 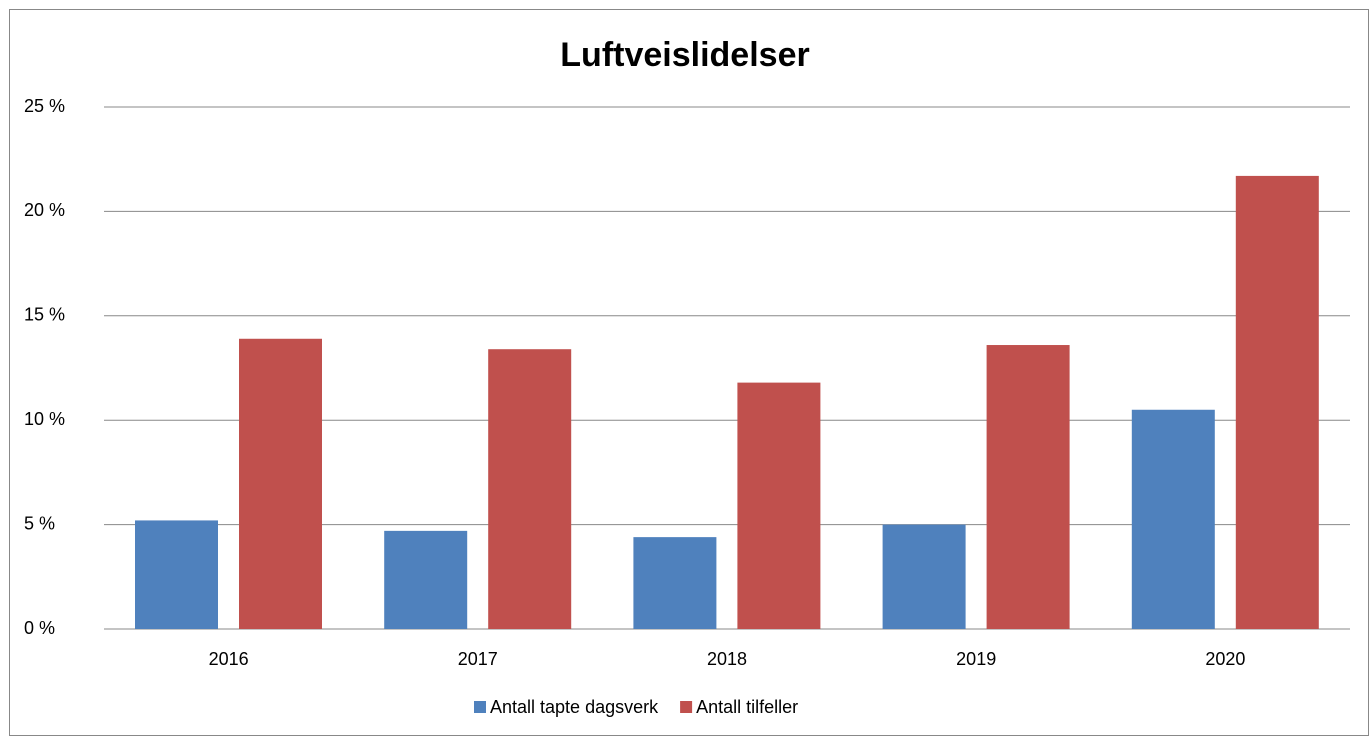 I want to click on y-tick-label: 15 %, so click(x=44, y=315).